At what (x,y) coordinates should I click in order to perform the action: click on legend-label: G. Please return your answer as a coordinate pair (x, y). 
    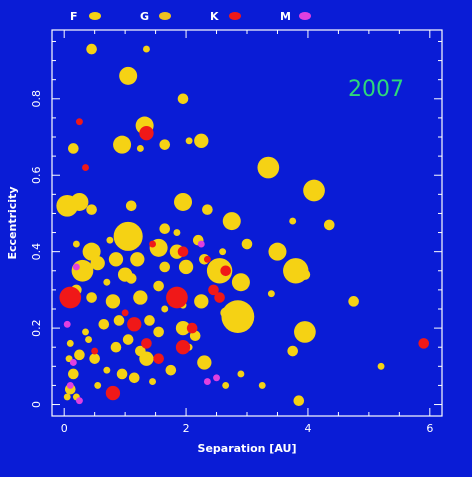
    Looking at the image, I should click on (144, 16).